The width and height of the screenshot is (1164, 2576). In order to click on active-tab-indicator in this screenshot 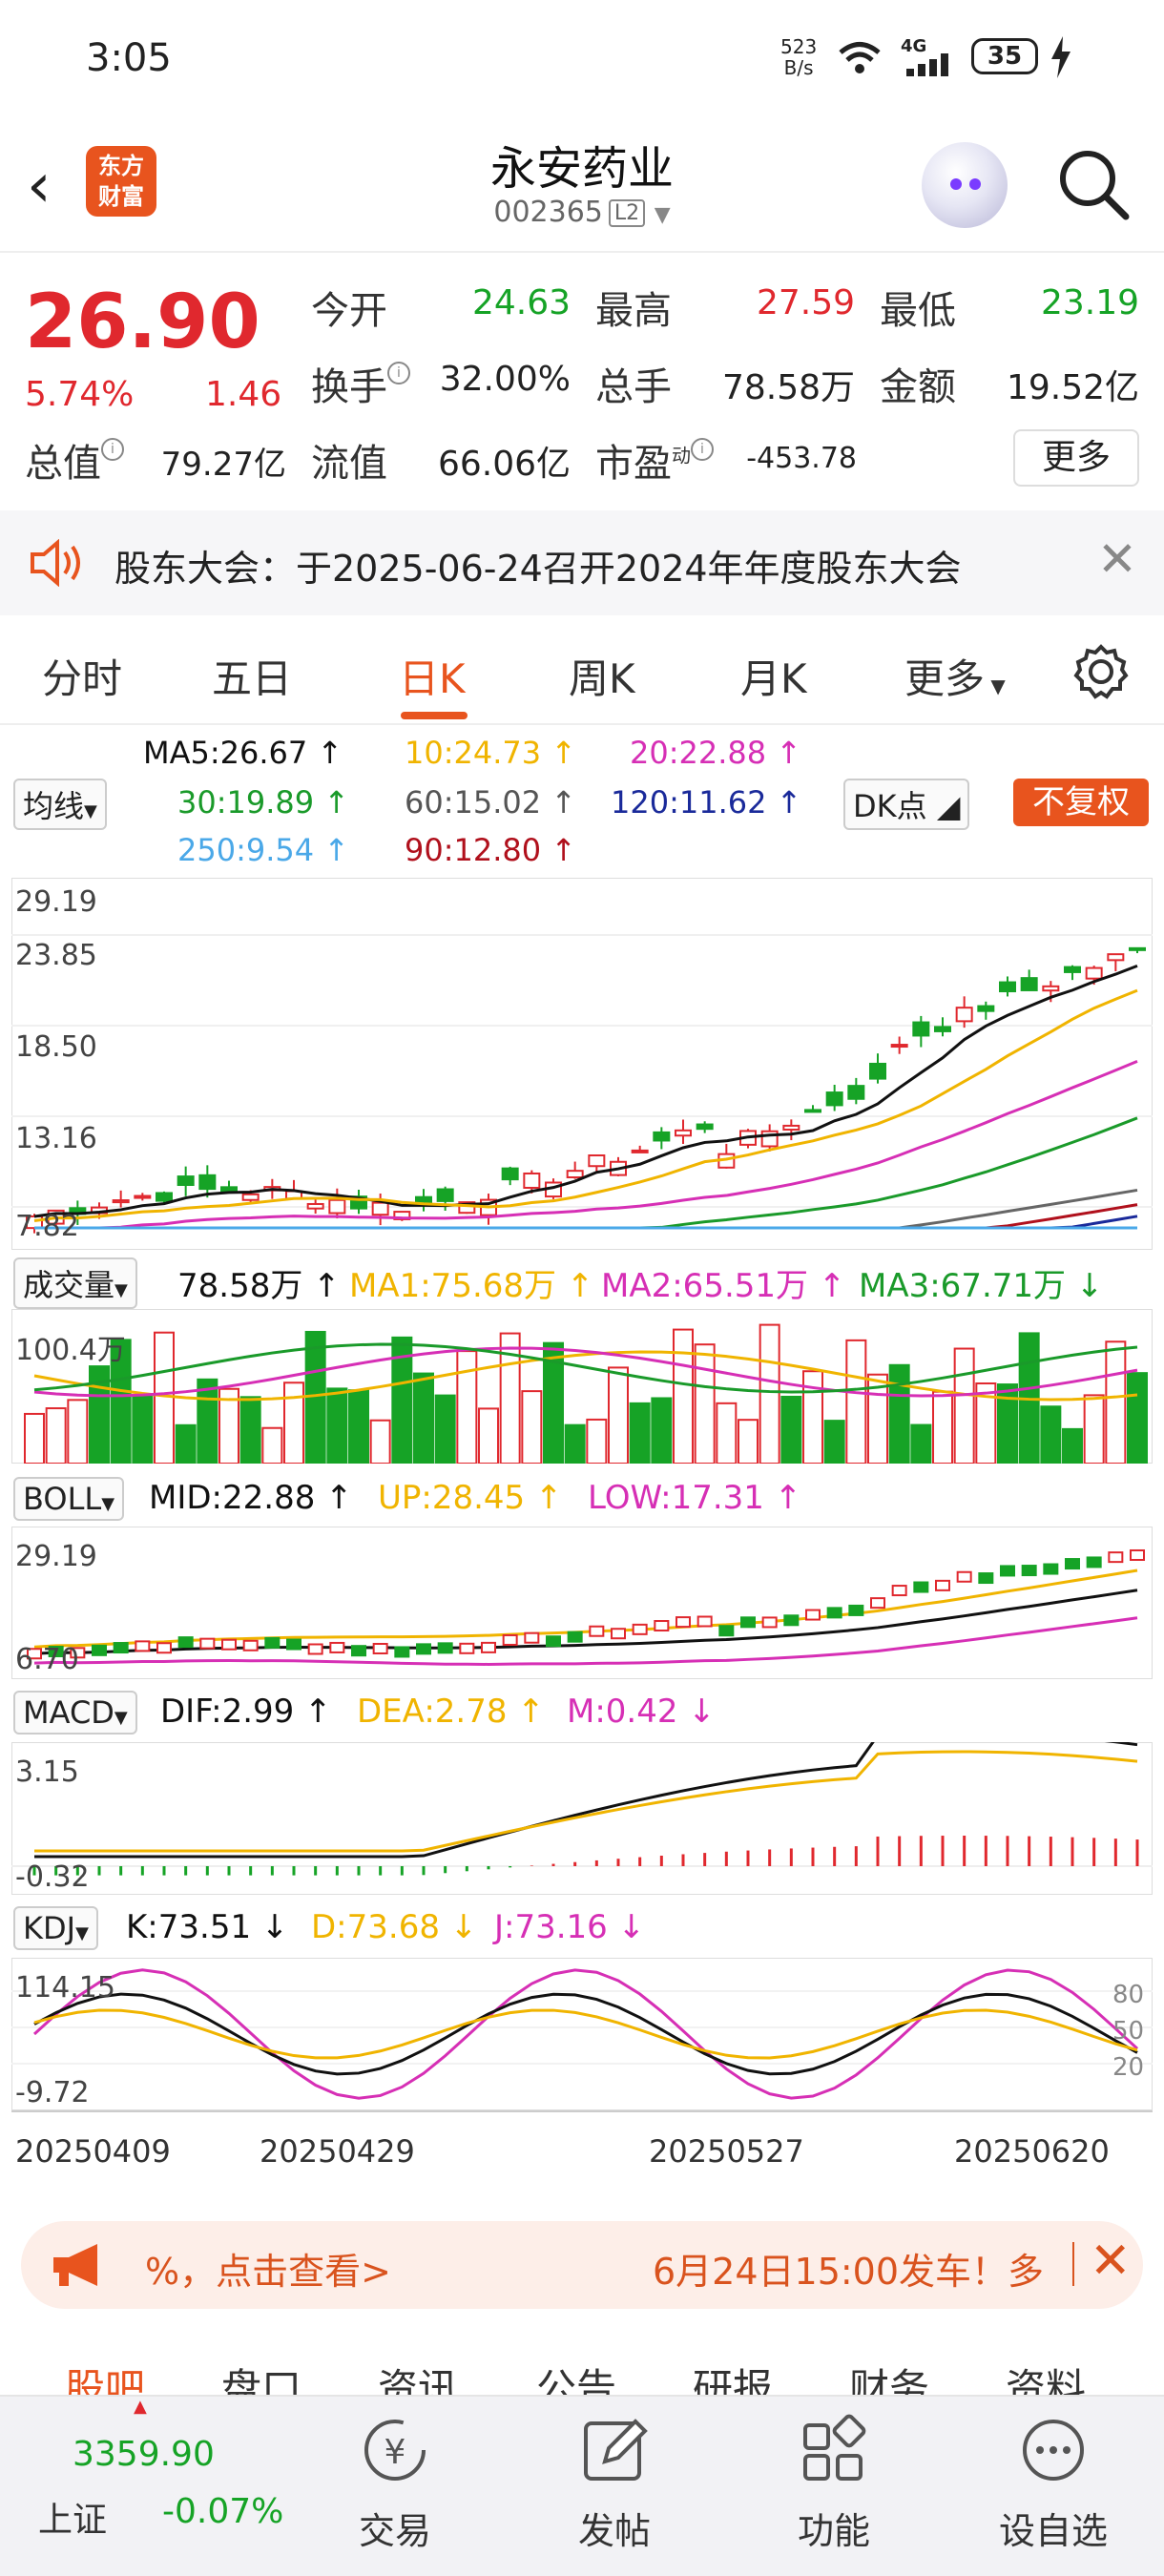, I will do `click(435, 715)`.